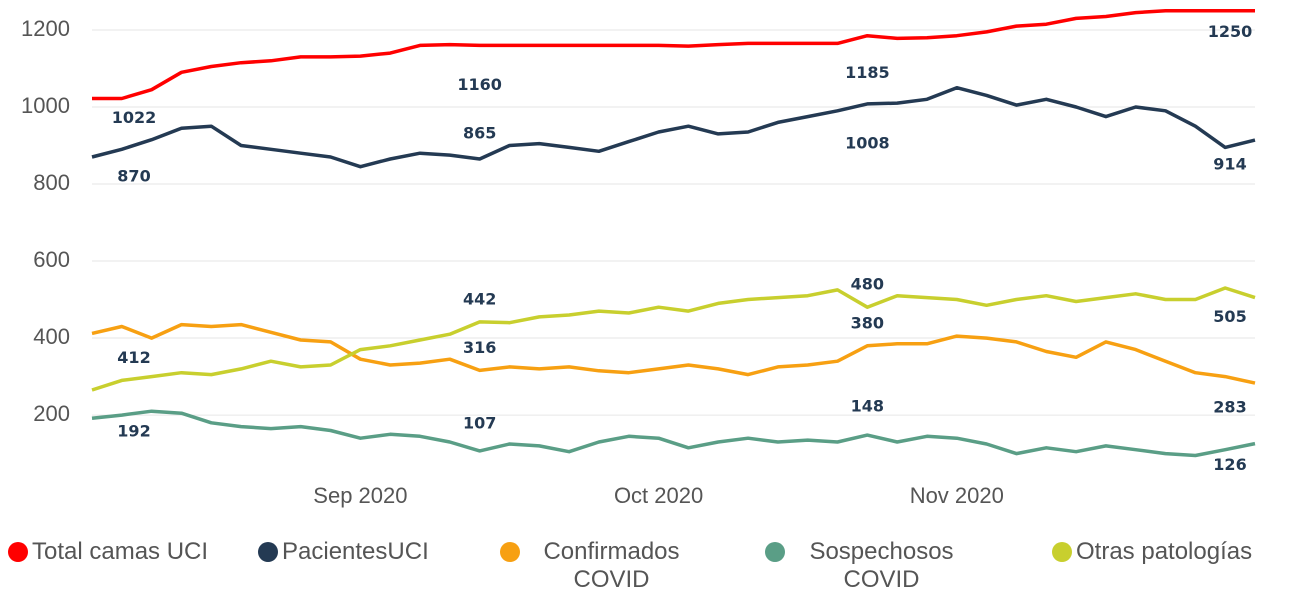 This screenshot has height=601, width=1313. I want to click on y-tick-label: 400, so click(51, 336).